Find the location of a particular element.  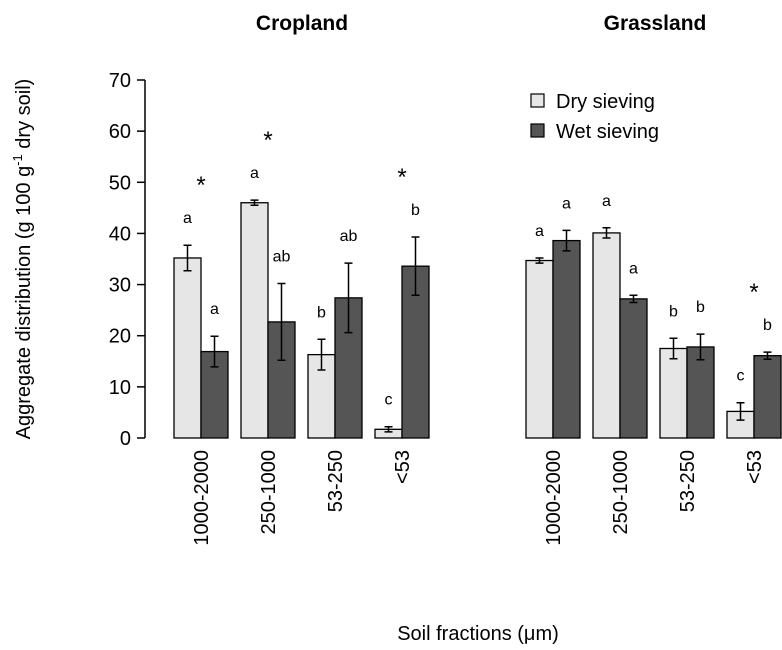

y-tick-label: 0 is located at coordinates (125, 439).